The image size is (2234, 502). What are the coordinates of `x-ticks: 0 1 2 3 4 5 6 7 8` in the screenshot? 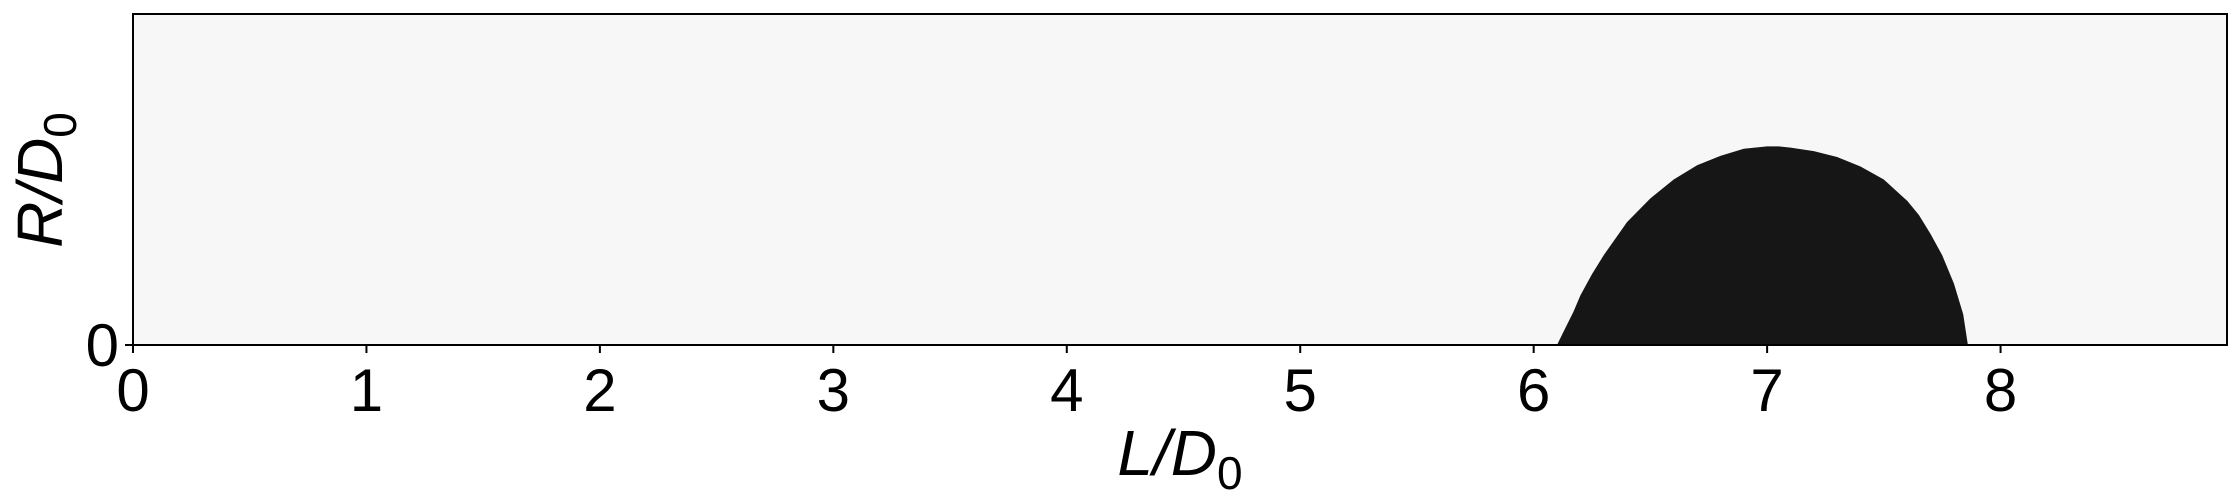 It's located at (1066, 384).